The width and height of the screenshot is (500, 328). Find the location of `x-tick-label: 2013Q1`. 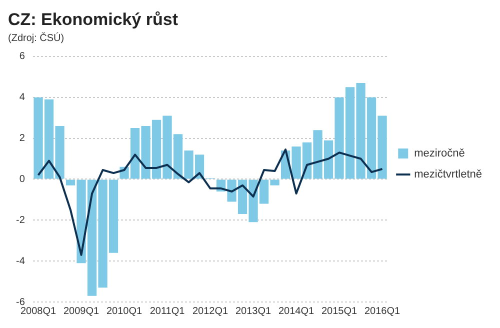

x-tick-label: 2013Q1 is located at coordinates (253, 311).